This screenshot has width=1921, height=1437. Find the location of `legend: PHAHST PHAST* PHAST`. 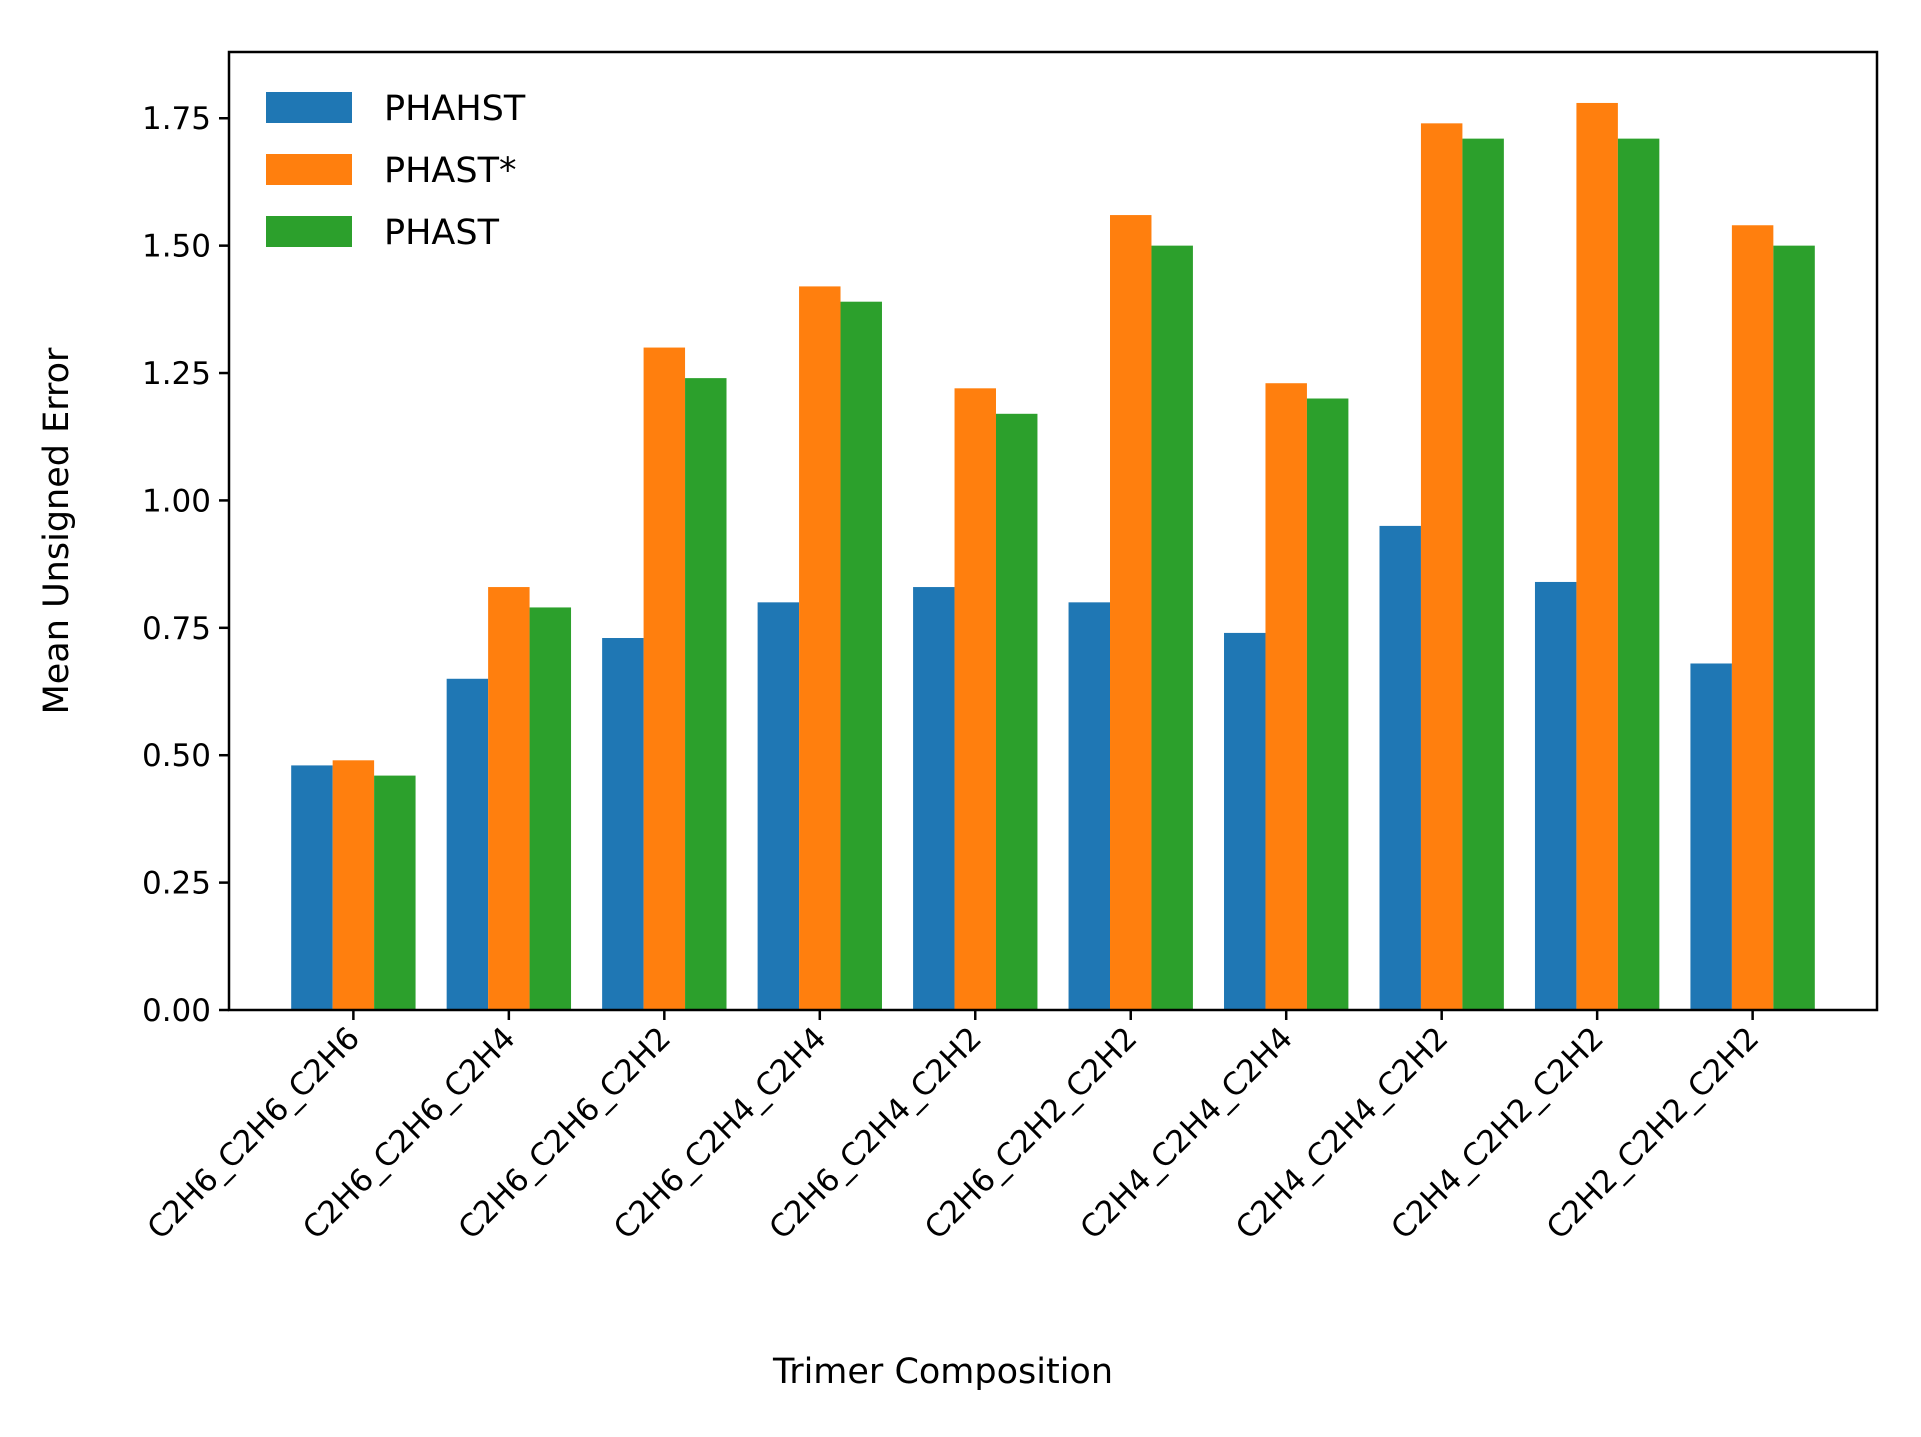

legend: PHAHST PHAST* PHAST is located at coordinates (396, 171).